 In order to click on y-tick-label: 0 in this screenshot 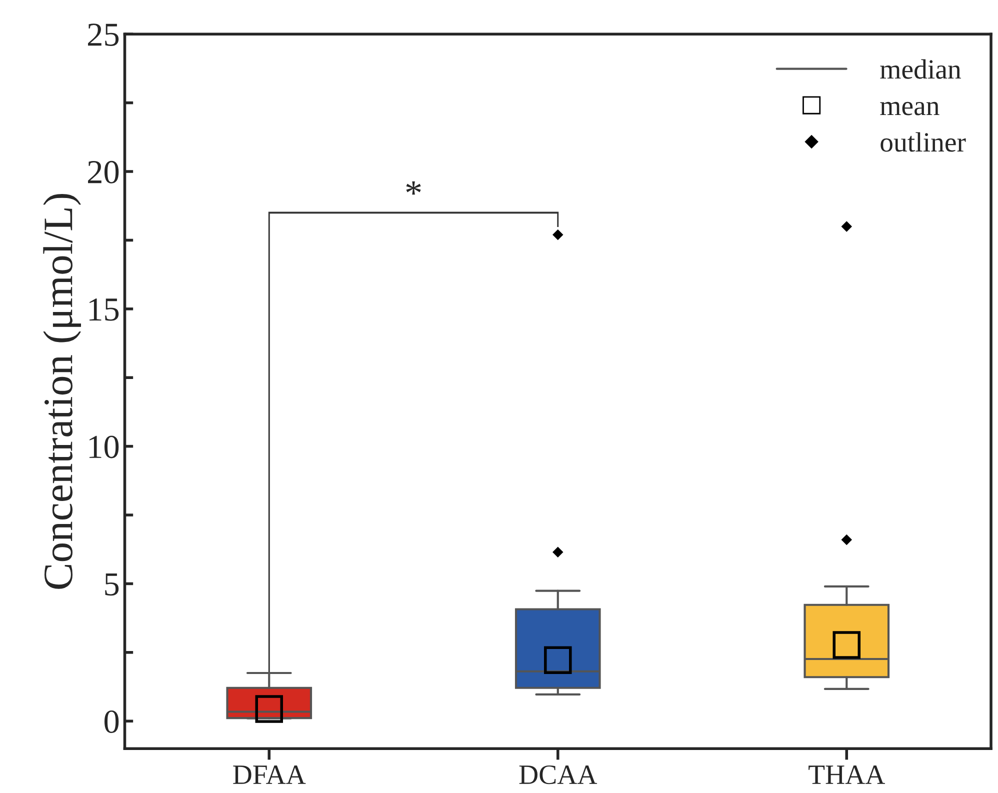, I will do `click(111, 722)`.